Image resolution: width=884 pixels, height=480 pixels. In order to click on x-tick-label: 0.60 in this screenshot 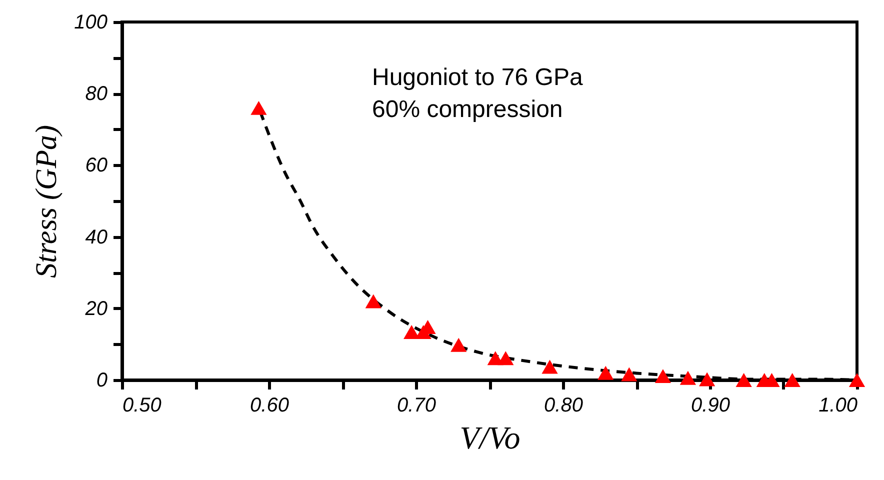, I will do `click(269, 405)`.